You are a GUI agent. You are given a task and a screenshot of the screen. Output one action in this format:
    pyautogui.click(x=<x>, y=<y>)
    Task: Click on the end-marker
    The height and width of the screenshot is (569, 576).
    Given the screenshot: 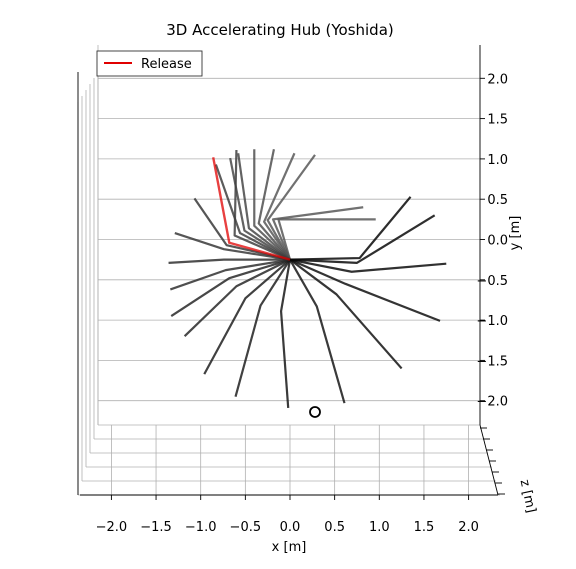 What is the action you would take?
    pyautogui.click(x=315, y=412)
    